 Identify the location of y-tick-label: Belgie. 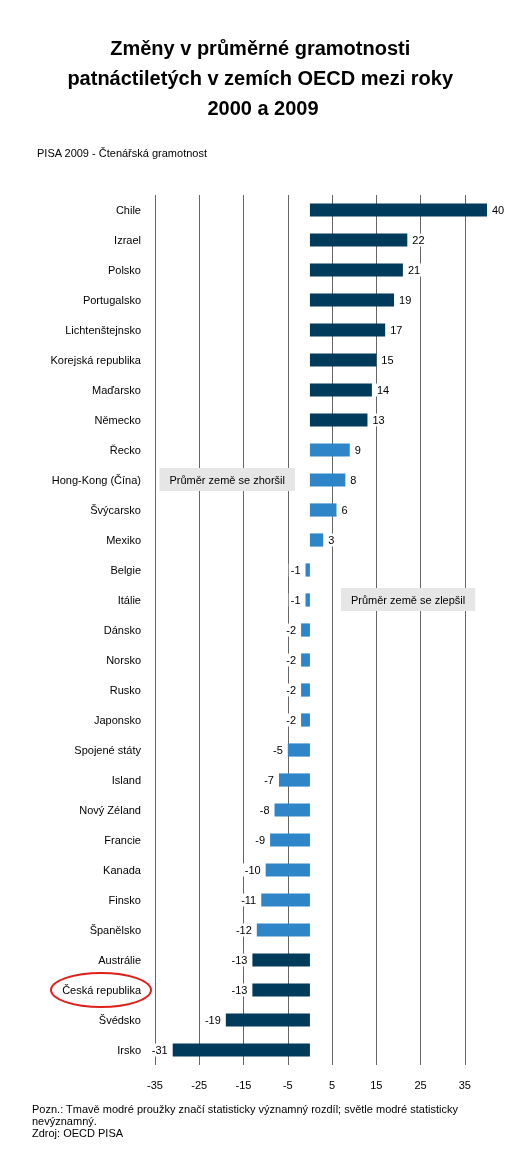
(125, 570).